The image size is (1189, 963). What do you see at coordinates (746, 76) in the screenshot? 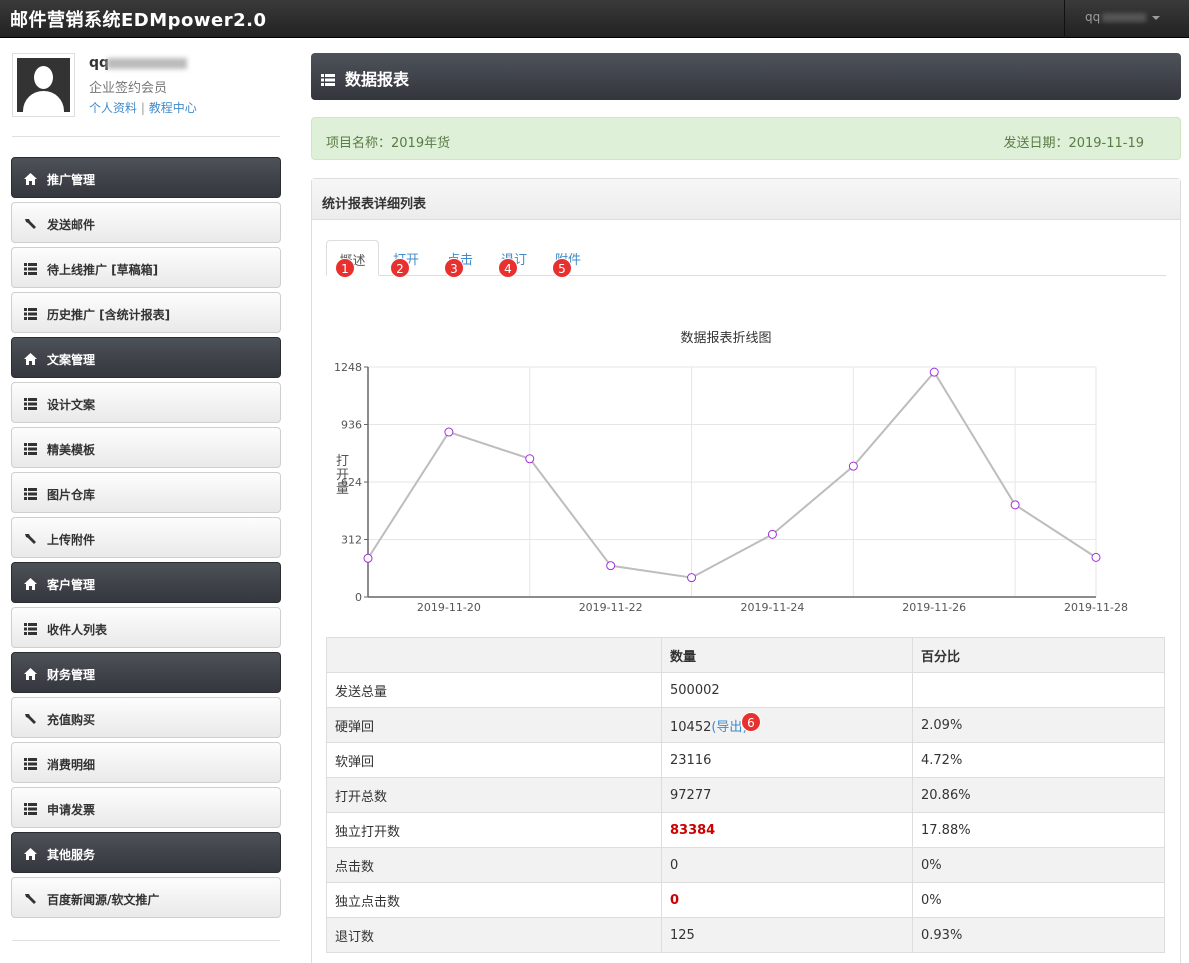
I see `page-header: 数据报表` at bounding box center [746, 76].